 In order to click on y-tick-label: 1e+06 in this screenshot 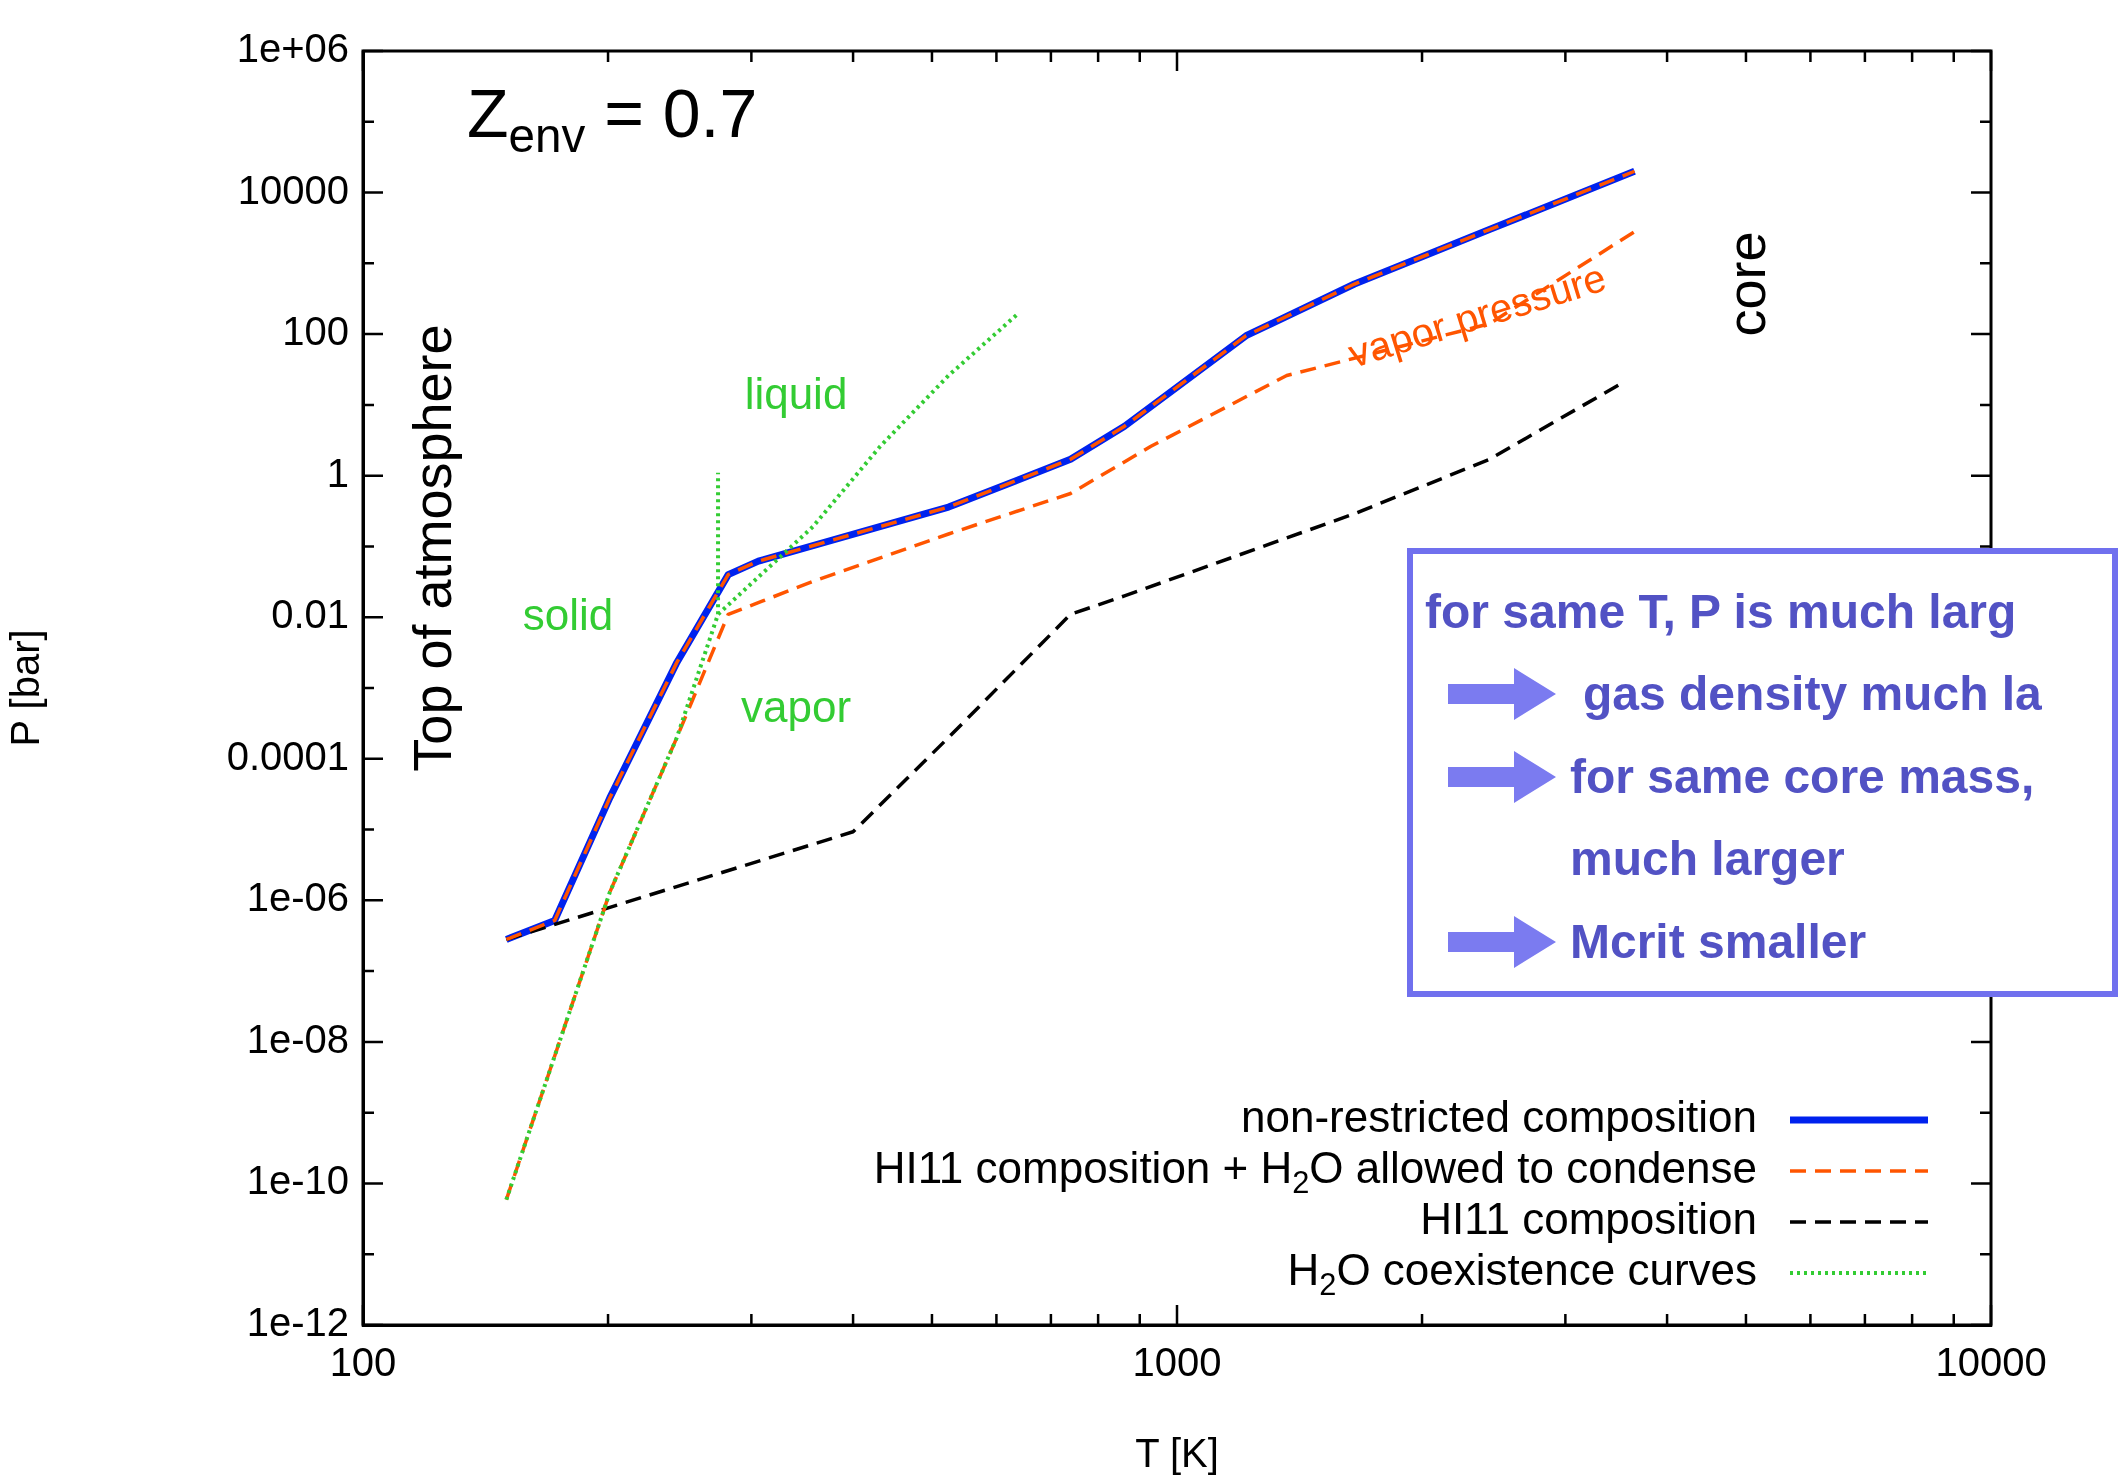, I will do `click(292, 48)`.